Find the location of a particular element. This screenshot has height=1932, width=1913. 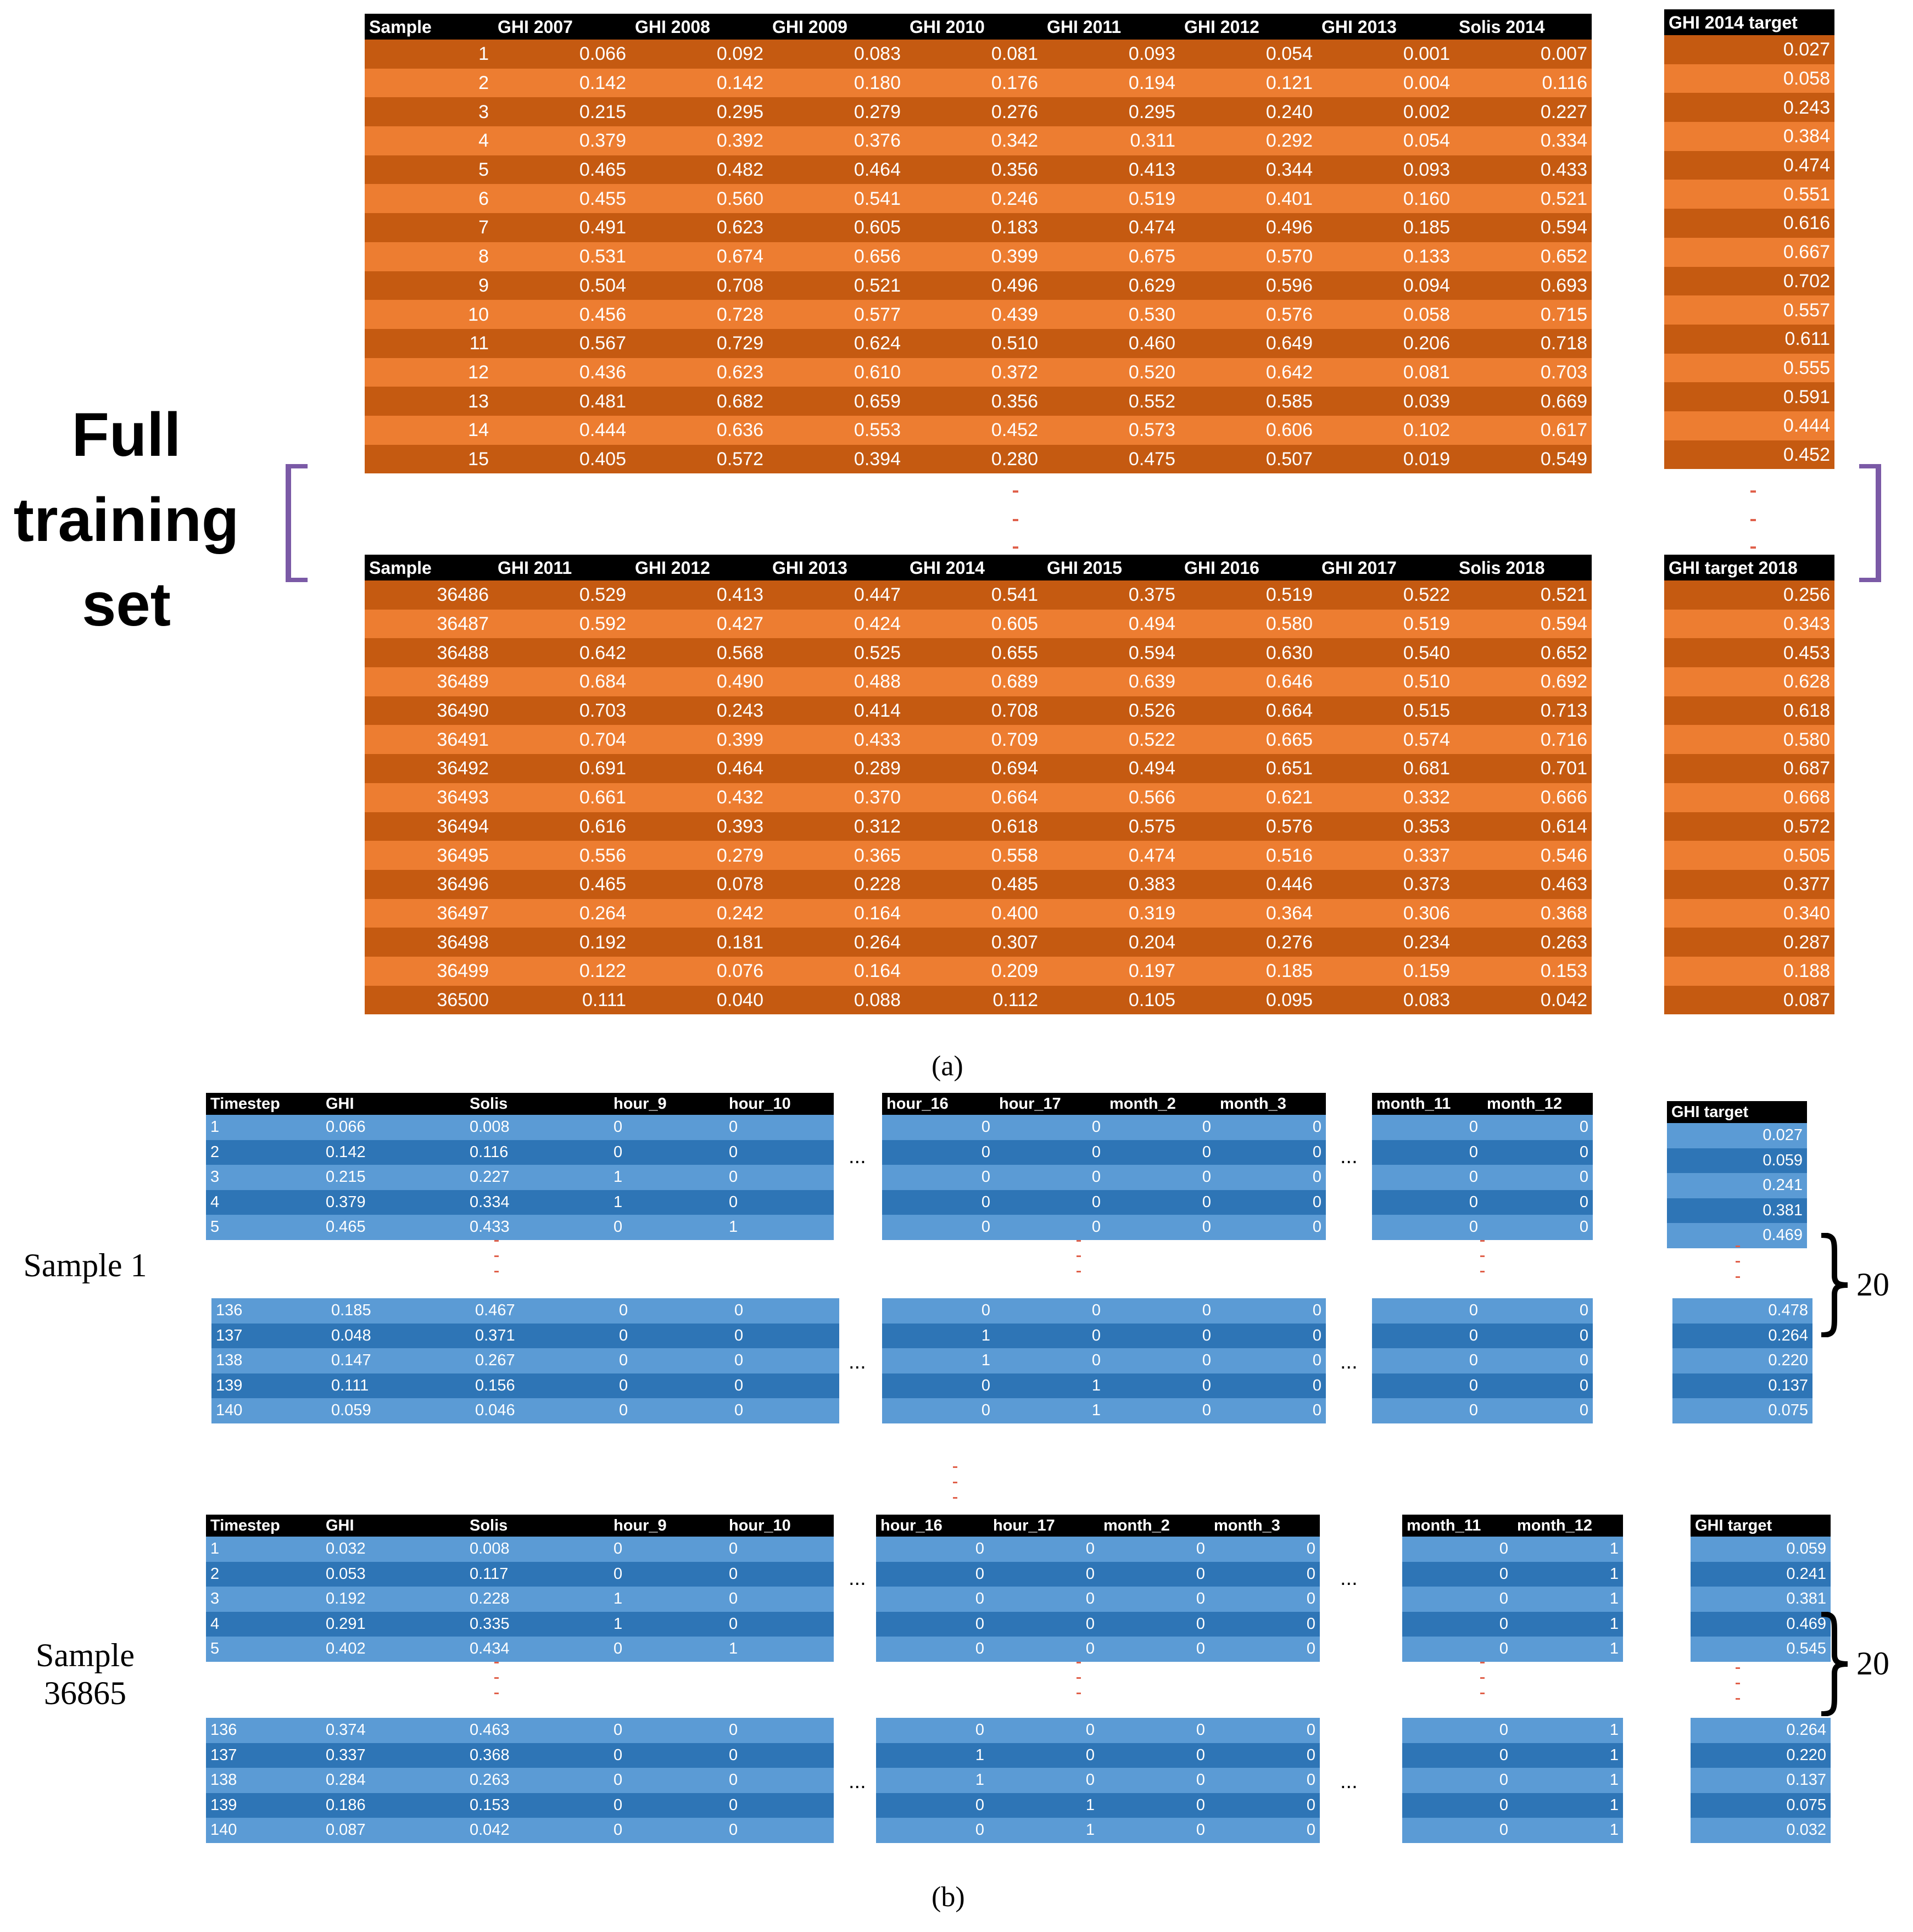

table-row: 0.264 is located at coordinates (1761, 1730).